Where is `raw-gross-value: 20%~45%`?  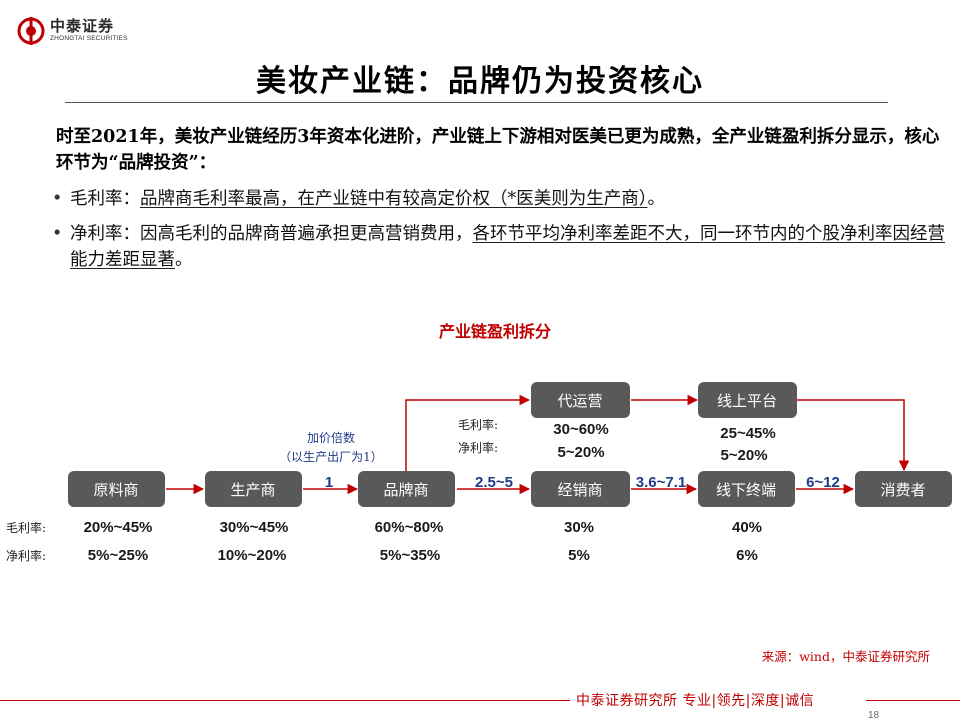
raw-gross-value: 20%~45% is located at coordinates (118, 527).